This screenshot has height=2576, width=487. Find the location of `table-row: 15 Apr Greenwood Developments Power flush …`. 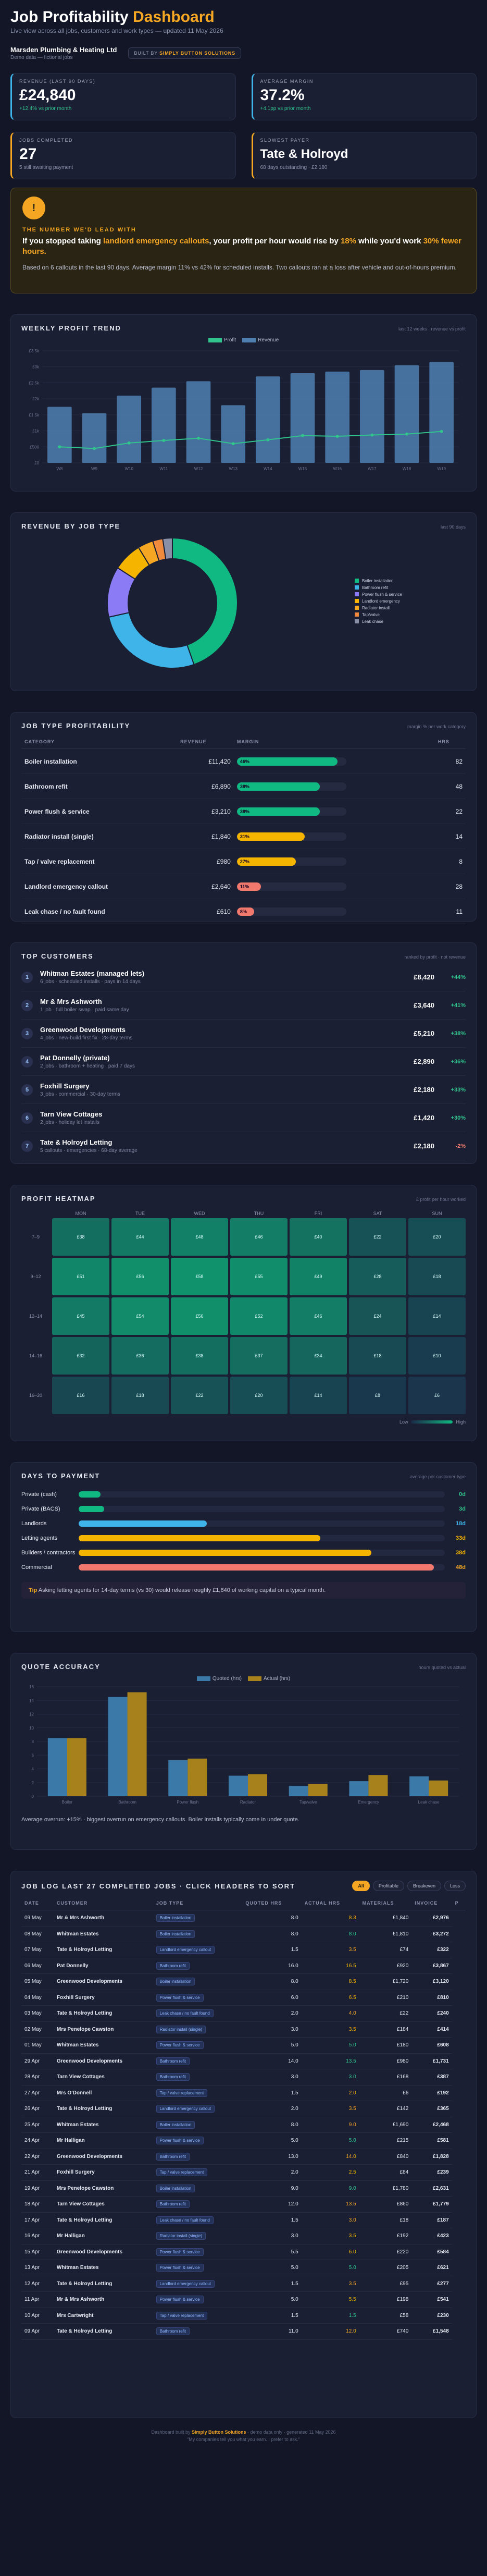

table-row: 15 Apr Greenwood Developments Power flush … is located at coordinates (243, 2252).